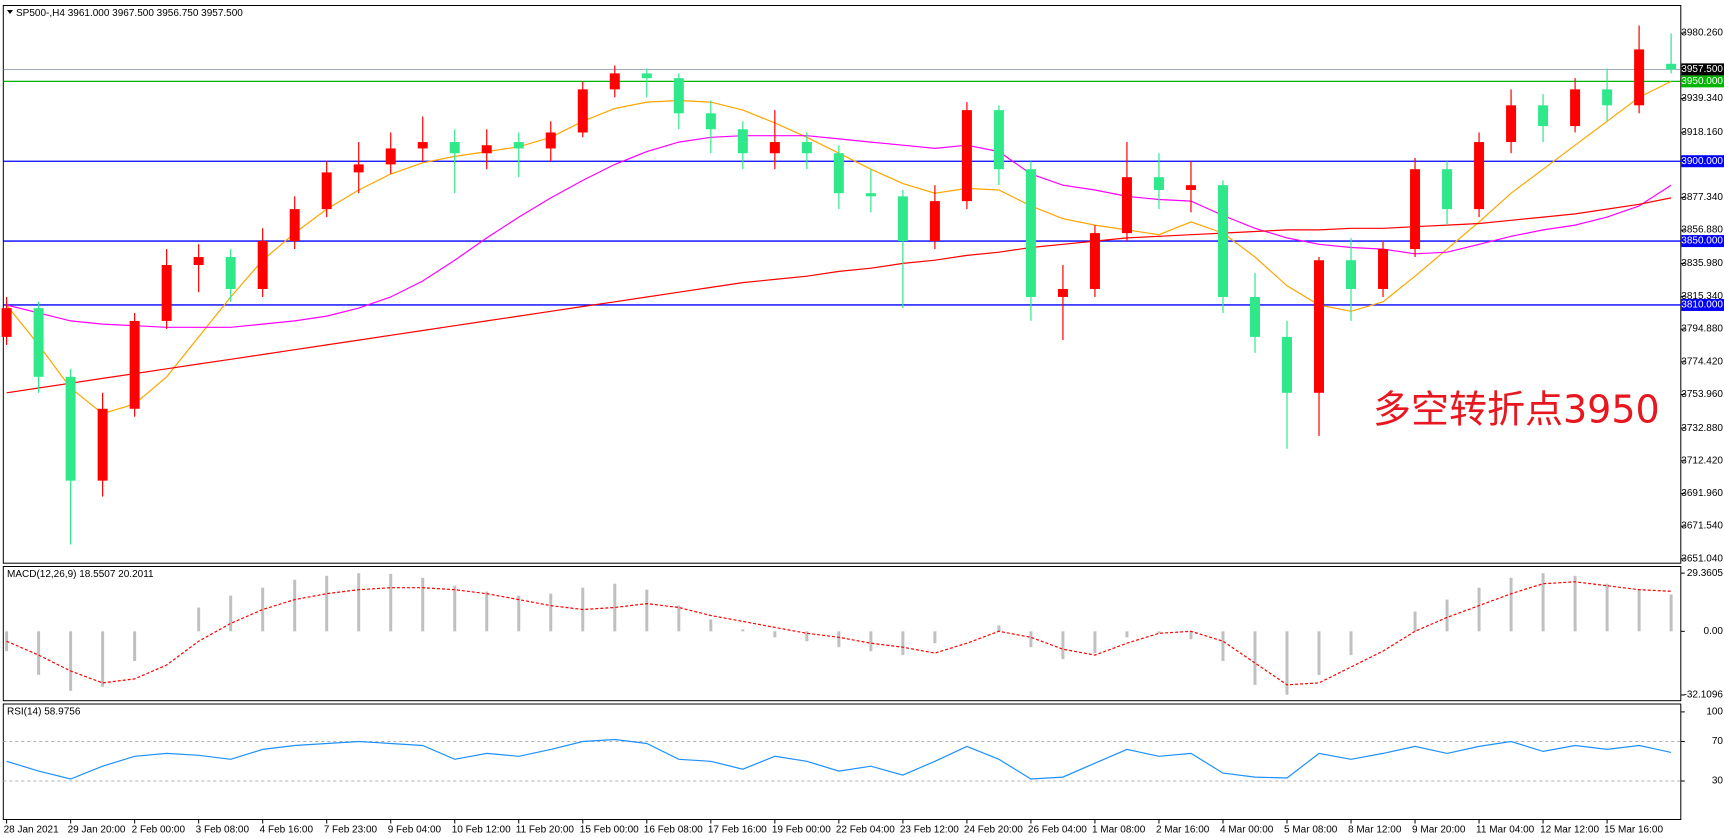  Describe the element at coordinates (1702, 460) in the screenshot. I see `y-tick-label: 3712.420` at that location.